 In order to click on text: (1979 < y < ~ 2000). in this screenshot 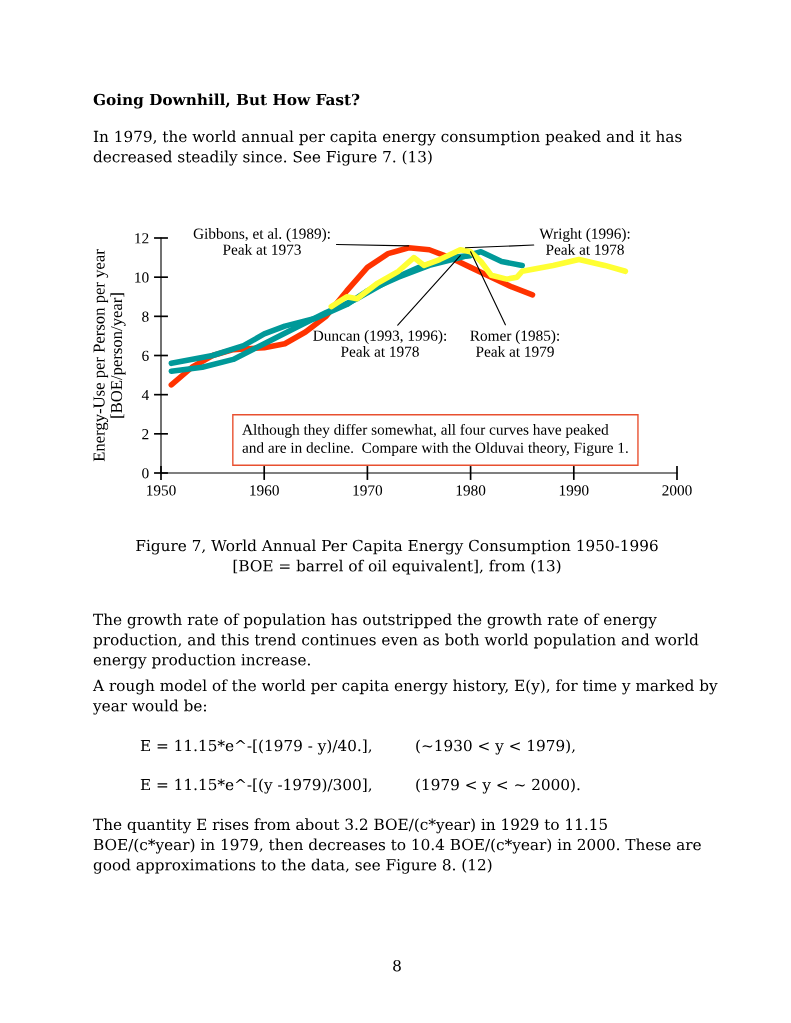, I will do `click(498, 786)`.